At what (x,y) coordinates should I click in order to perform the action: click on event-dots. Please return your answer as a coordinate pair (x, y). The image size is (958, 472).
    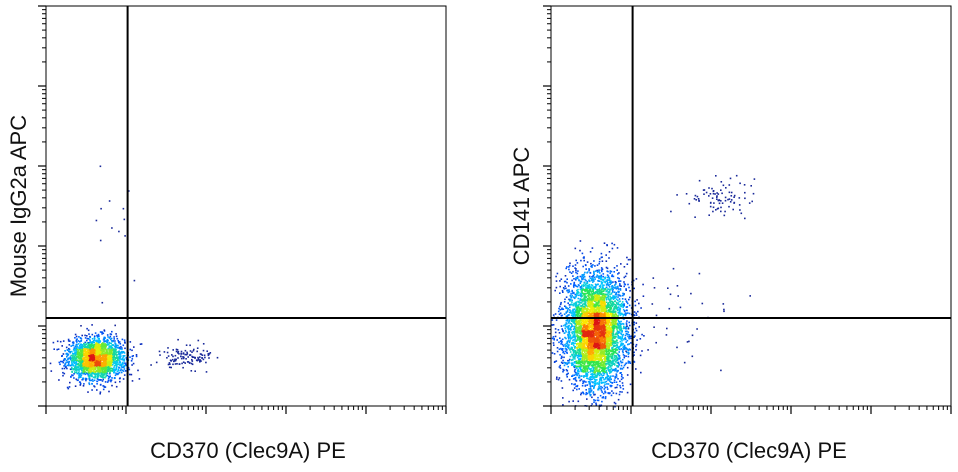
    Looking at the image, I should click on (653, 291).